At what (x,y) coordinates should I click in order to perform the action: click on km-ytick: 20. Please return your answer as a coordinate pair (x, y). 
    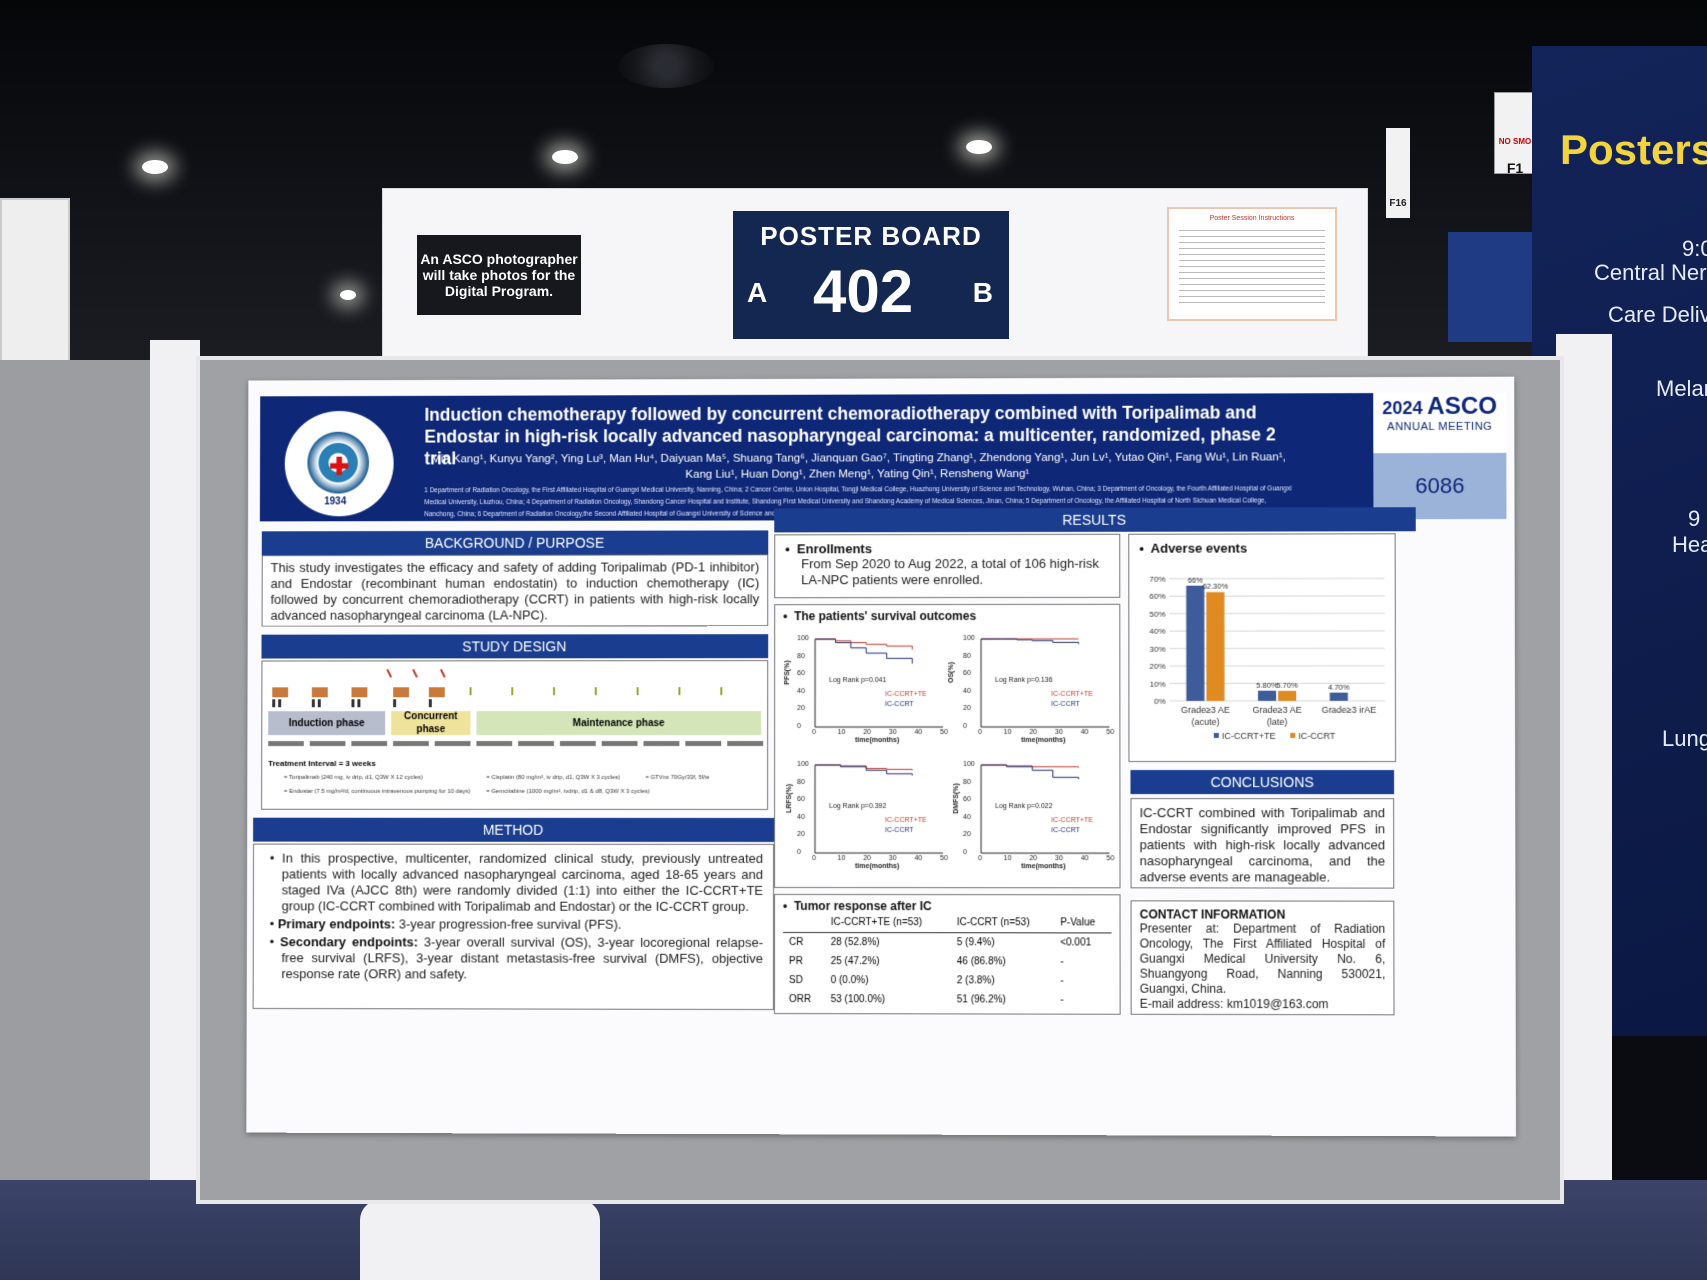
    Looking at the image, I should click on (801, 708).